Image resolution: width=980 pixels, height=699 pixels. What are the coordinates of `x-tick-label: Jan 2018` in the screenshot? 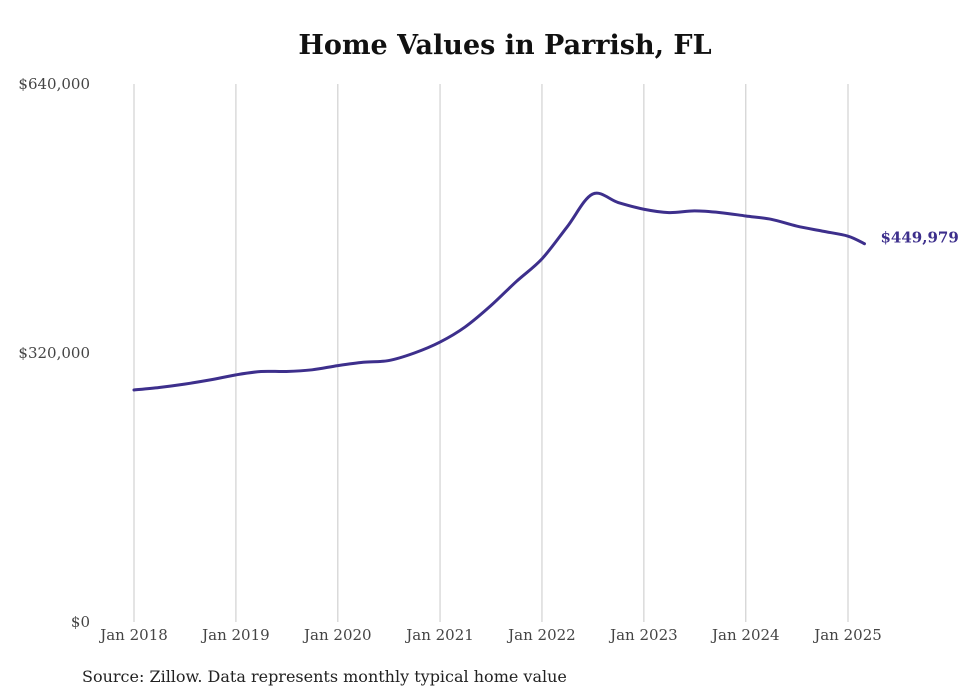 It's located at (133, 635).